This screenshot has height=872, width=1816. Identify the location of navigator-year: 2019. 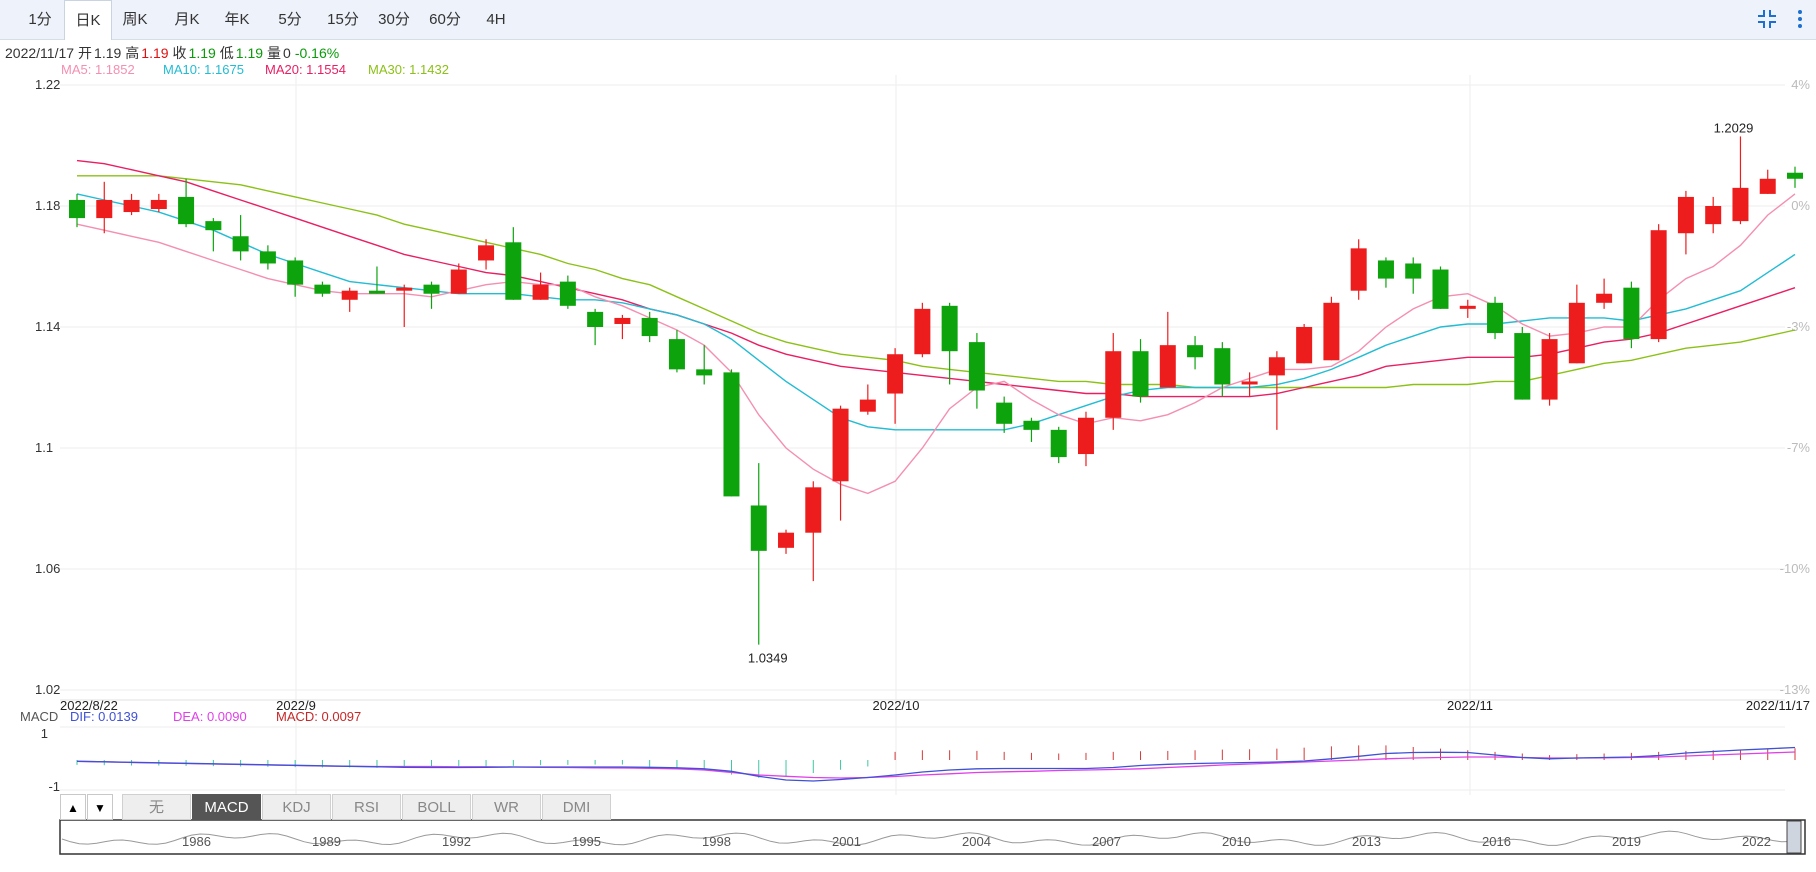
(1626, 841).